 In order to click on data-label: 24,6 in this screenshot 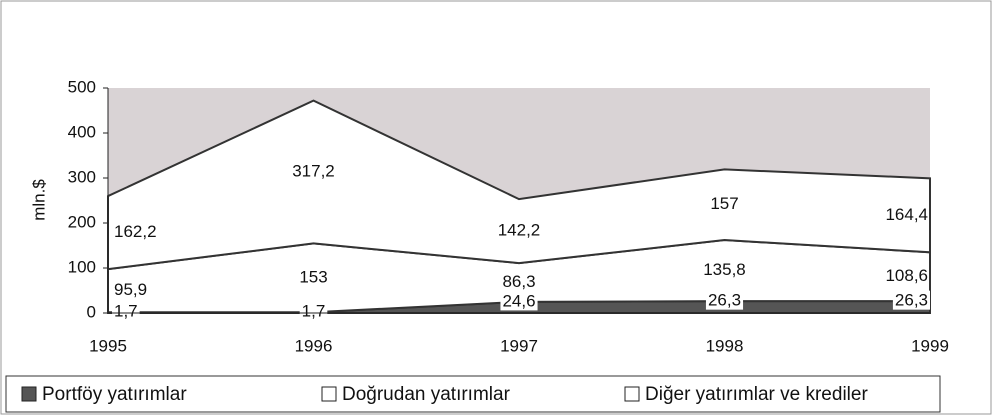, I will do `click(518, 300)`.